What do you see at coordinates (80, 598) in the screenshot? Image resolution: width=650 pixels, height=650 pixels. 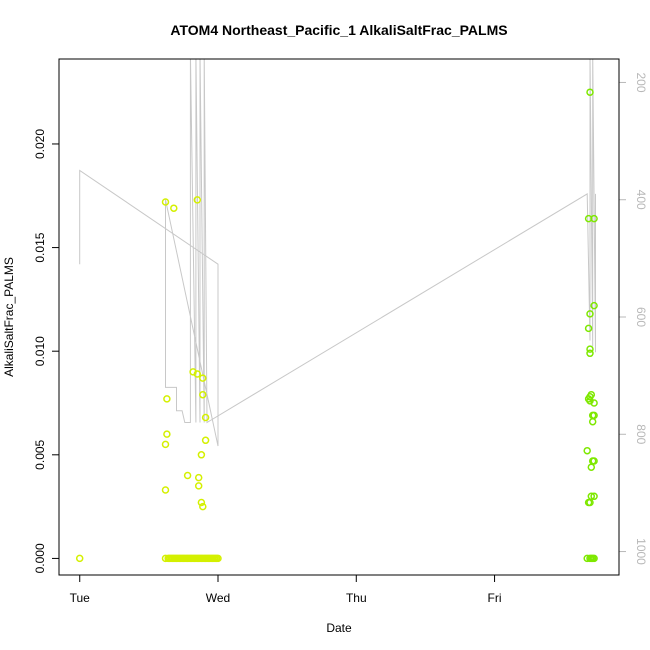 I see `x-tick-label: Tue` at bounding box center [80, 598].